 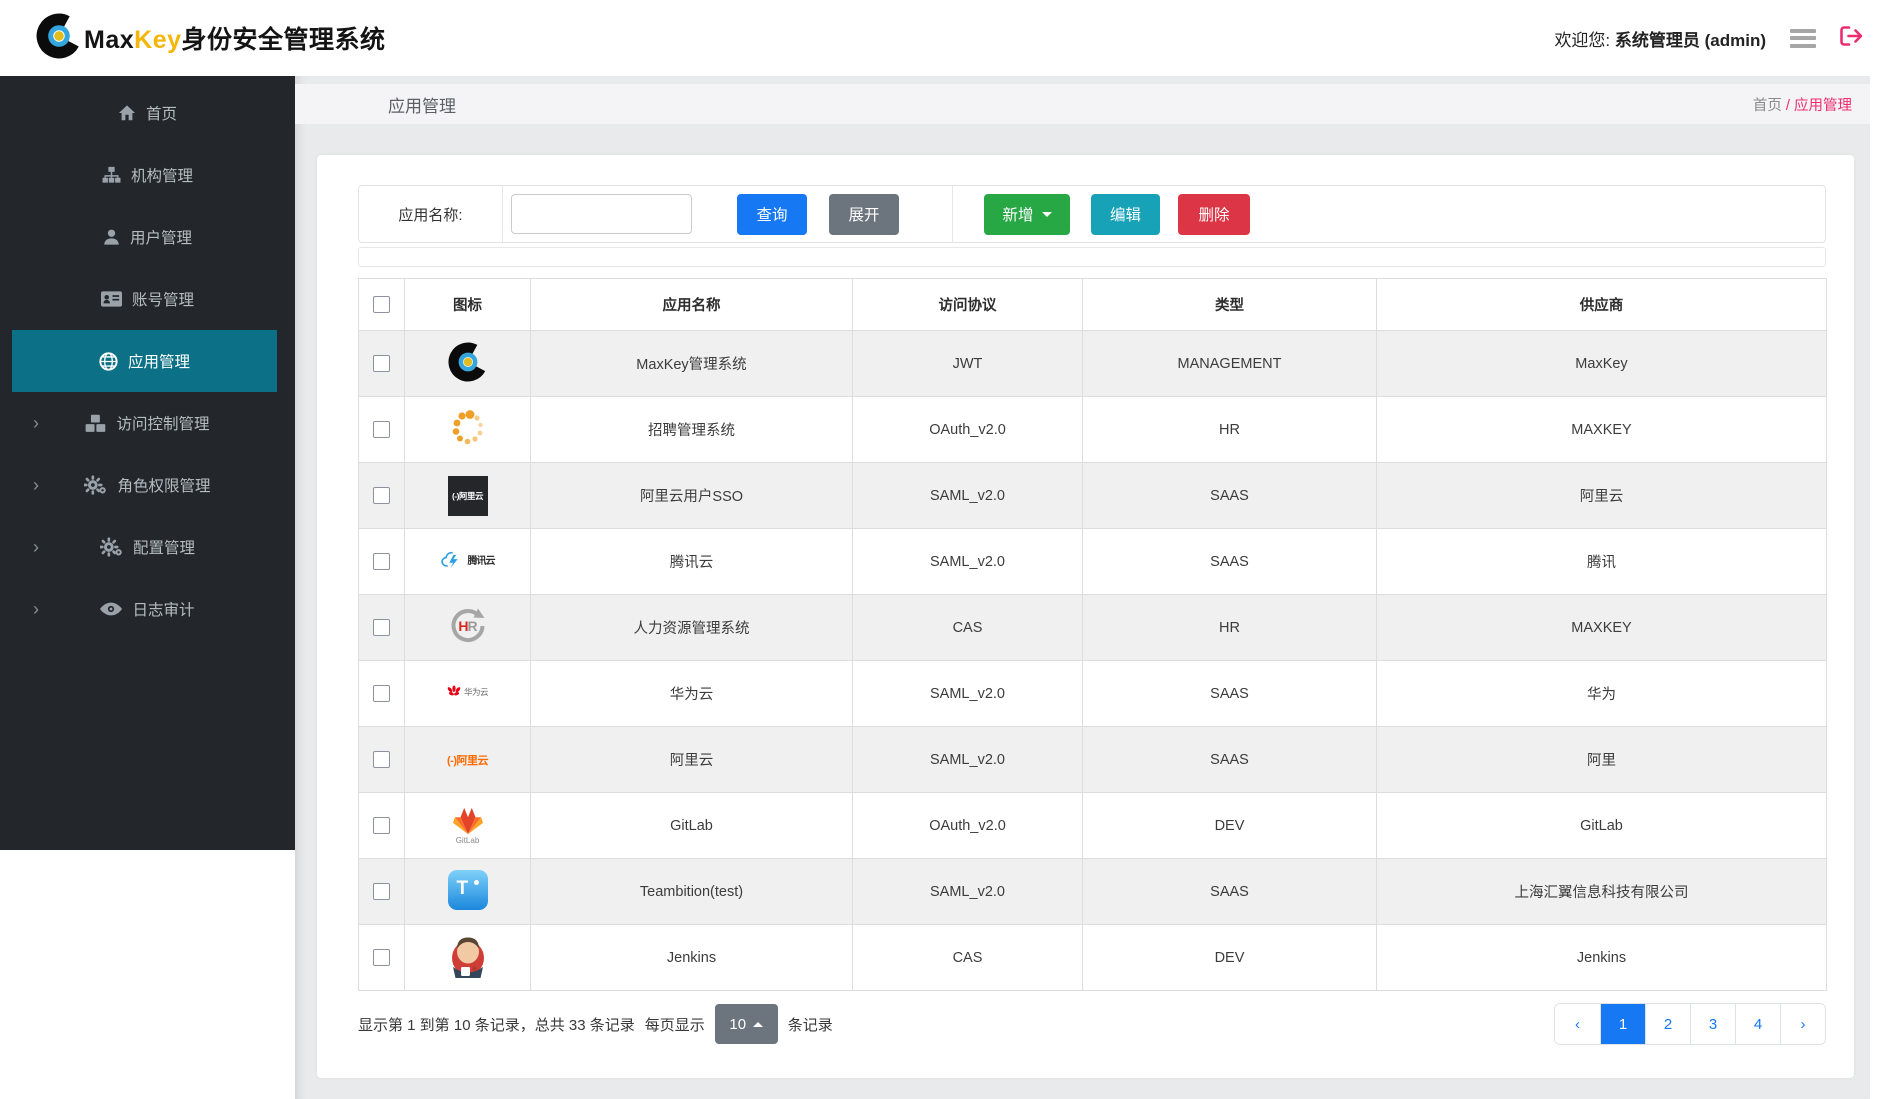 What do you see at coordinates (381, 304) in the screenshot?
I see `select-all-checkbox` at bounding box center [381, 304].